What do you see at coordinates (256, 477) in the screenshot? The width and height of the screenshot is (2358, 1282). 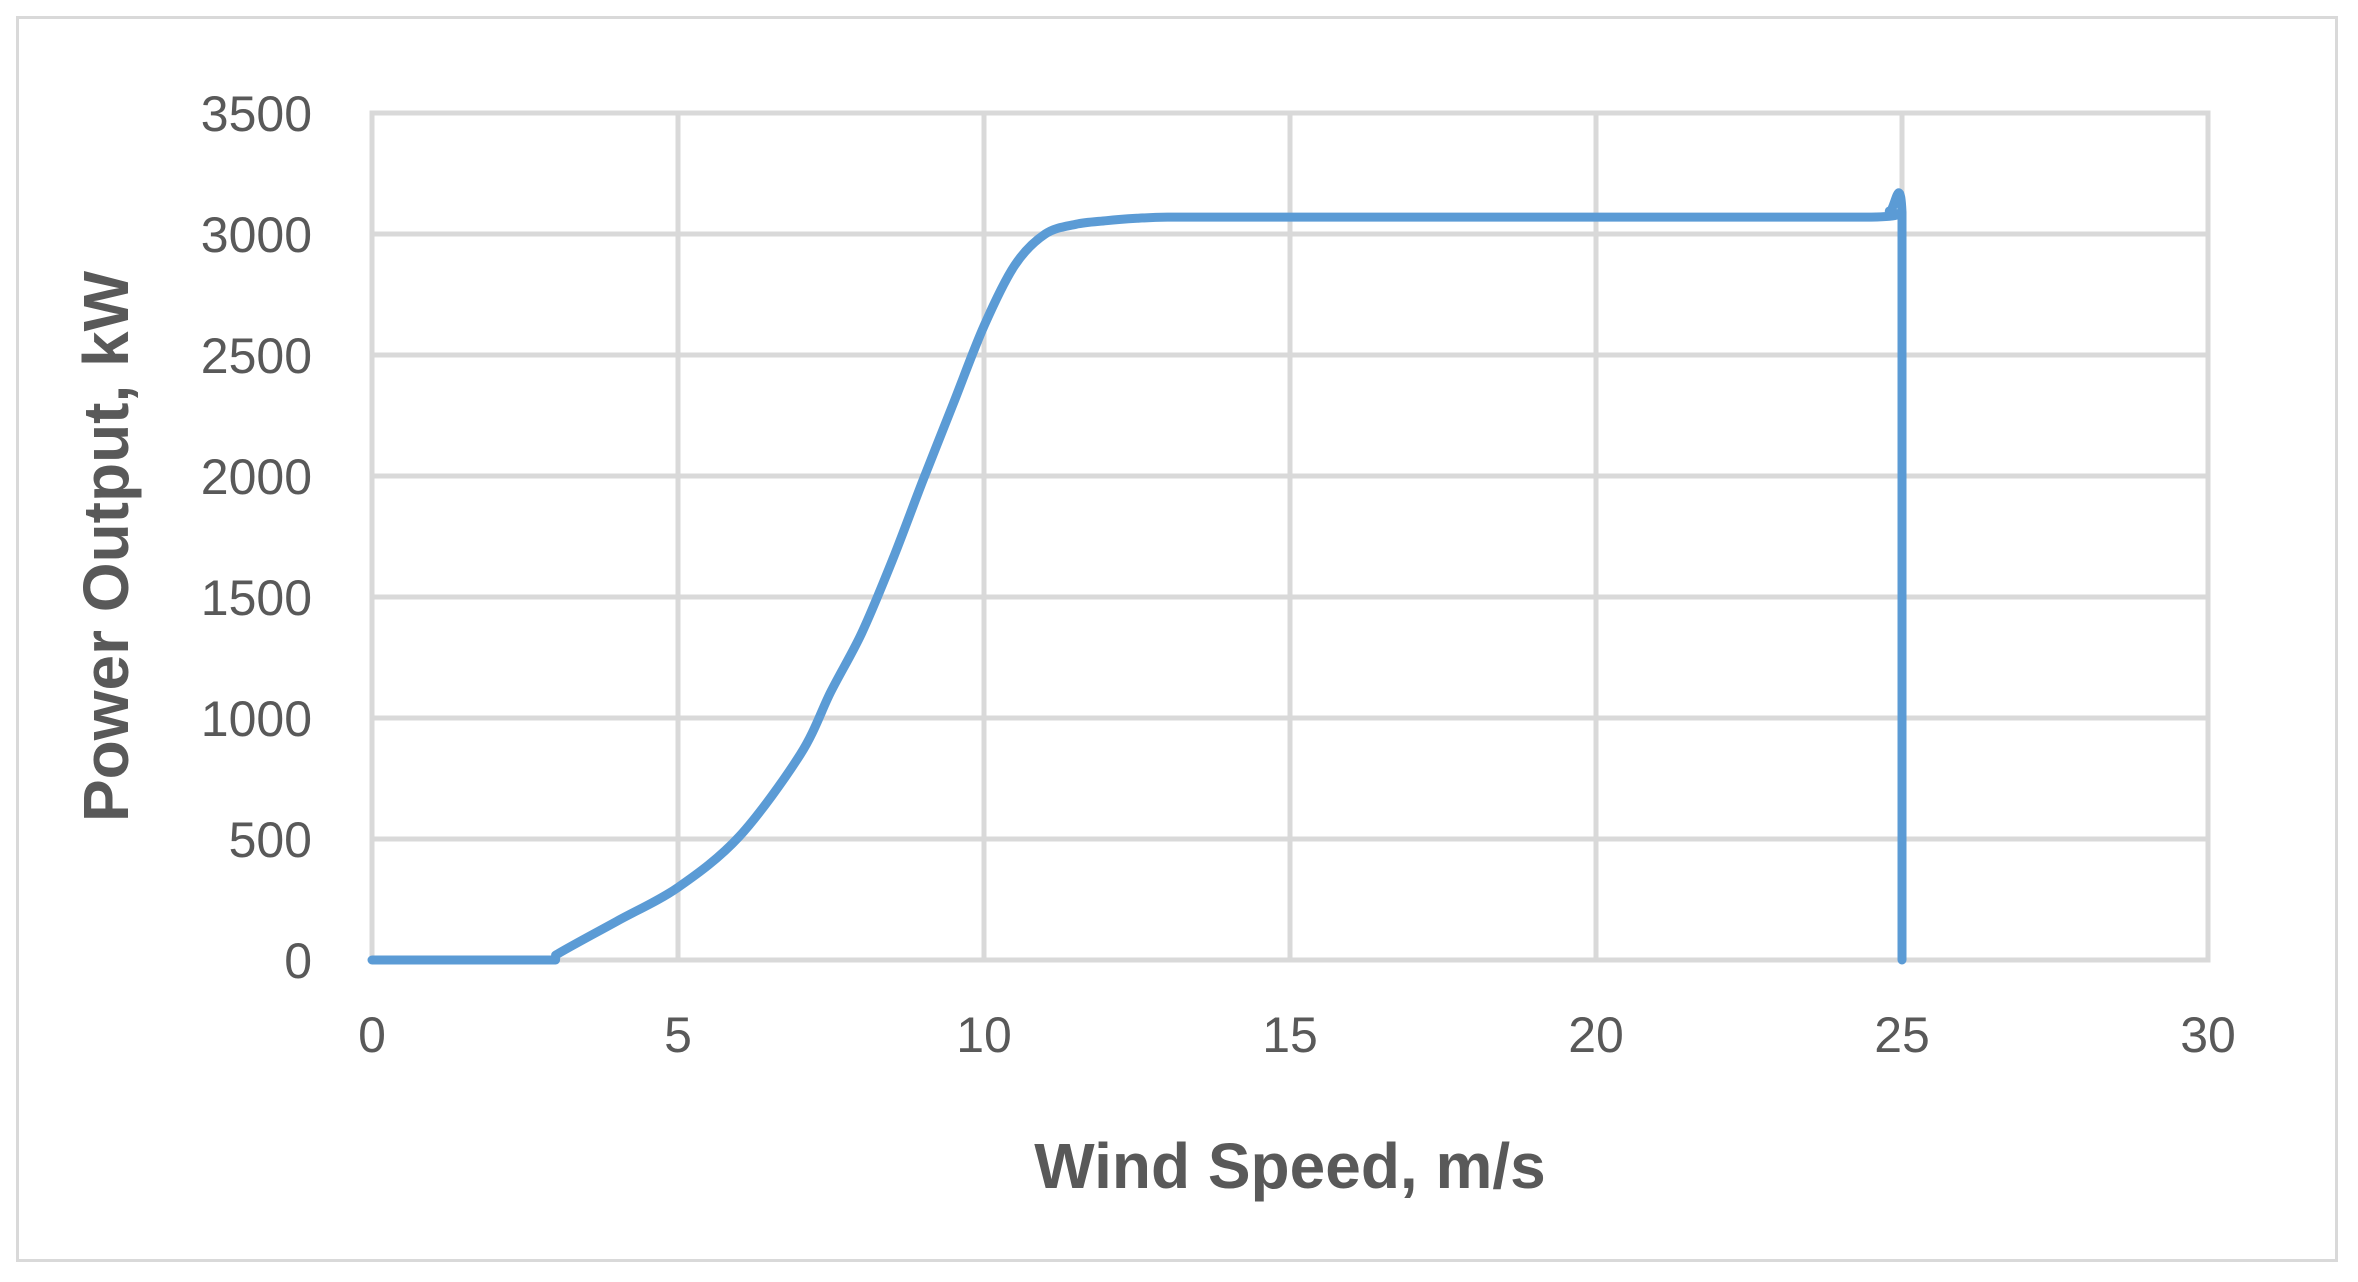 I see `y-tick-label: 2000` at bounding box center [256, 477].